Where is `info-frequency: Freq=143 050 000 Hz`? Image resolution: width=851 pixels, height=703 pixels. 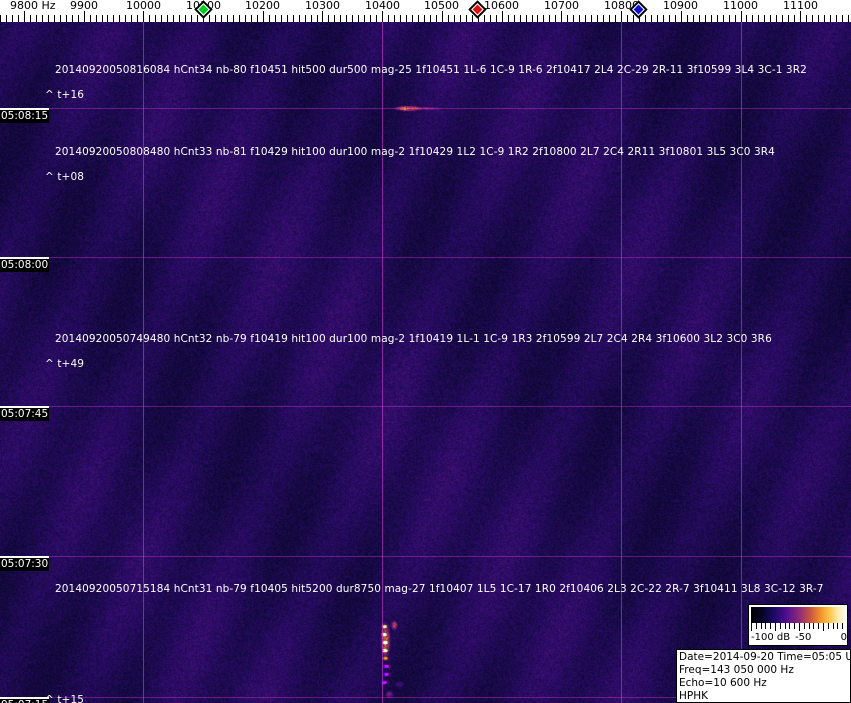
info-frequency: Freq=143 050 000 Hz is located at coordinates (736, 670).